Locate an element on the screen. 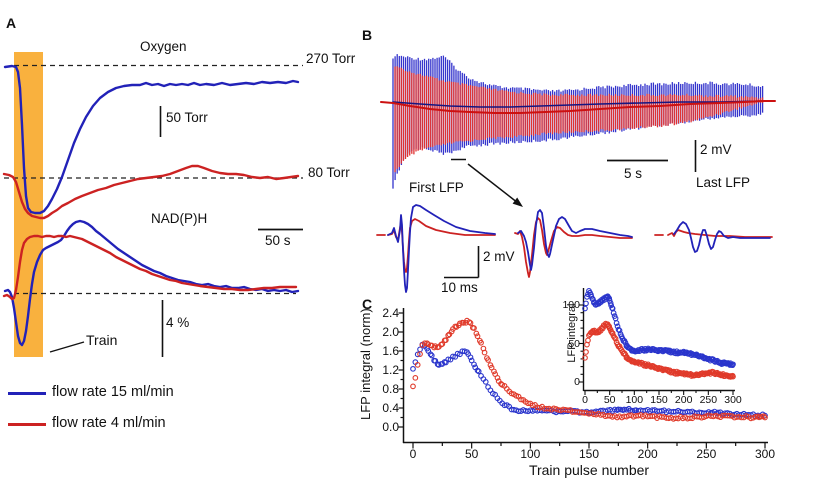  c-ytick-0.0: 0.0 is located at coordinates (390, 427).